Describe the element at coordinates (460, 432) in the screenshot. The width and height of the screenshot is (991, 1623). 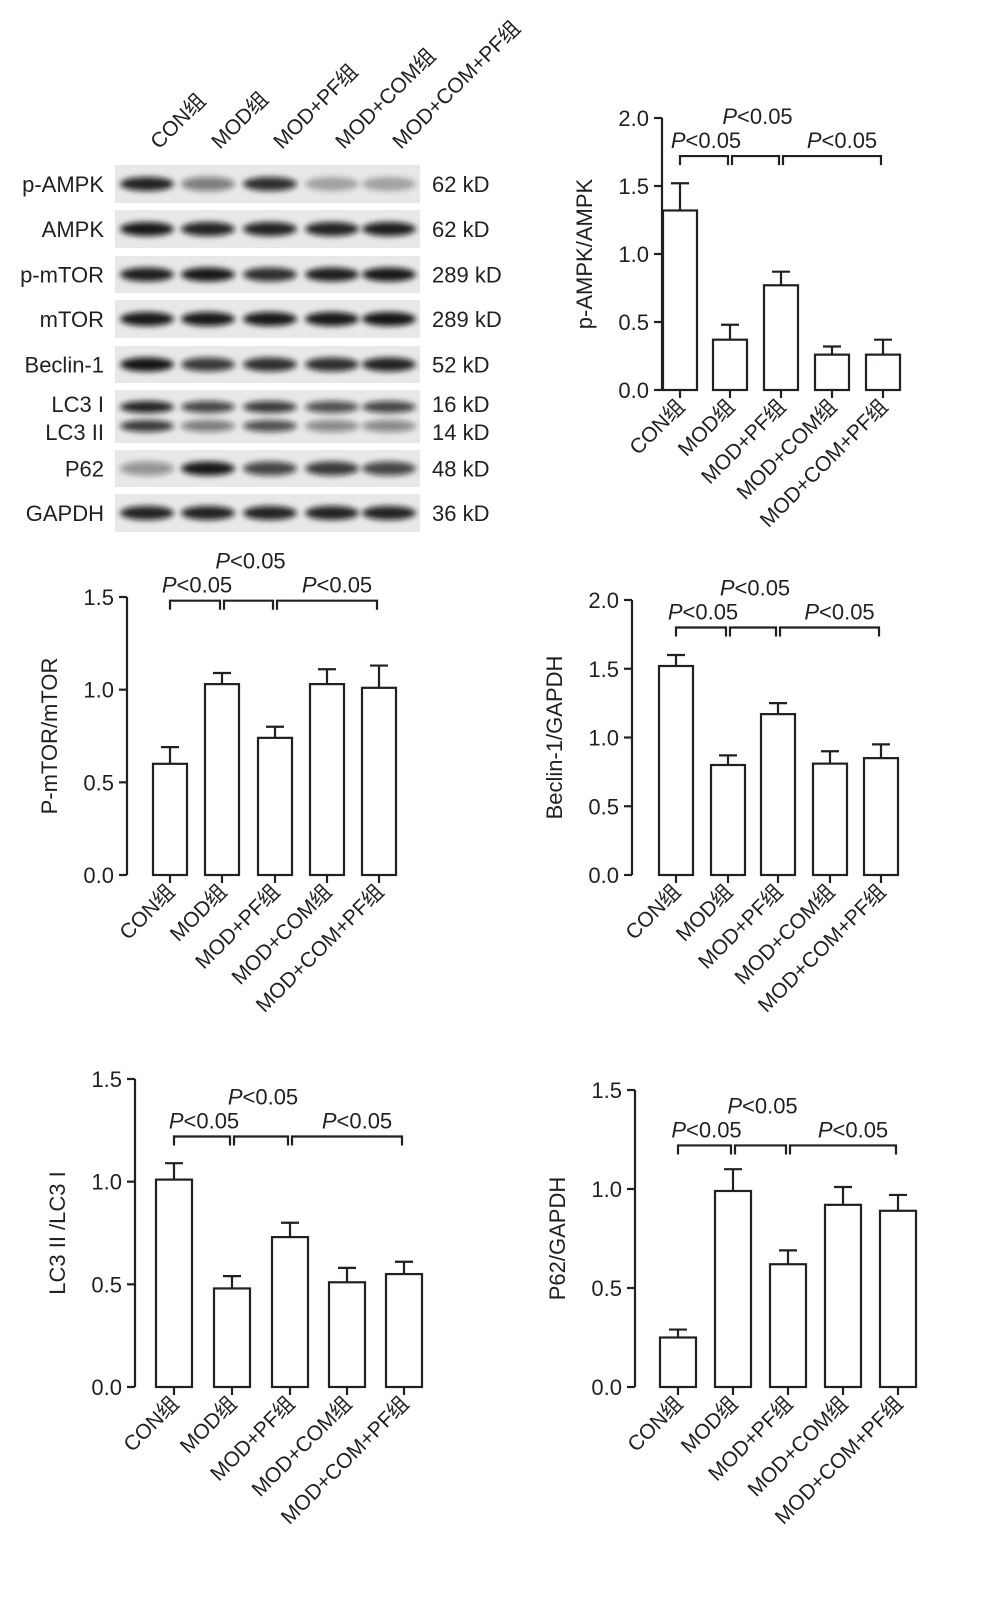
I see `molecular-weight-label: 14 kD` at that location.